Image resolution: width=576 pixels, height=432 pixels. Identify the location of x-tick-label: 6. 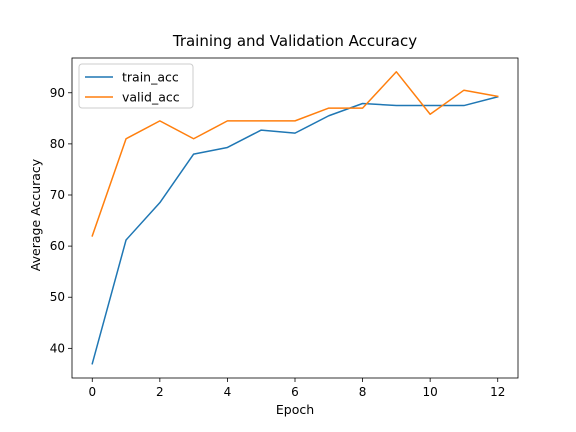
(295, 392).